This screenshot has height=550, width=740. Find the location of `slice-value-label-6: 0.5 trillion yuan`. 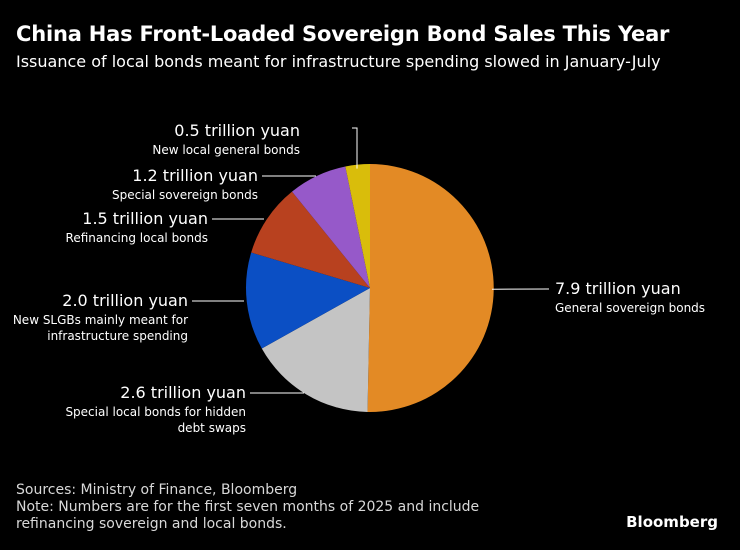

slice-value-label-6: 0.5 trillion yuan is located at coordinates (237, 130).